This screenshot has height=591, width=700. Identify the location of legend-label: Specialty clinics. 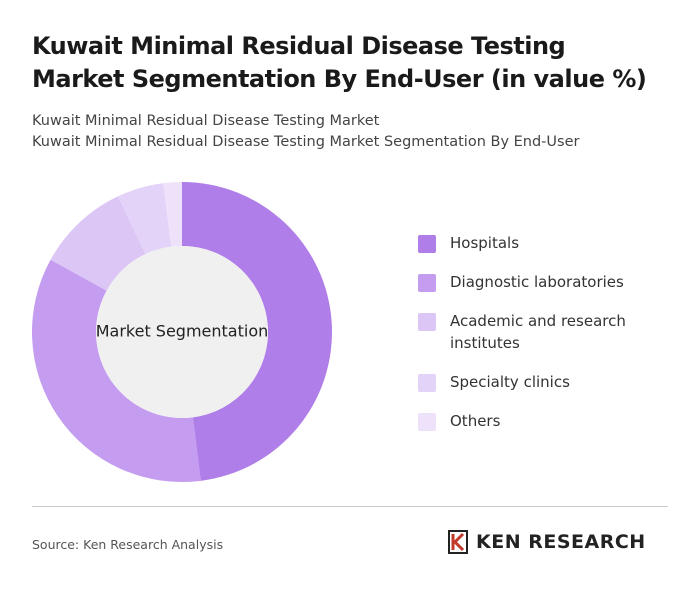
(510, 382).